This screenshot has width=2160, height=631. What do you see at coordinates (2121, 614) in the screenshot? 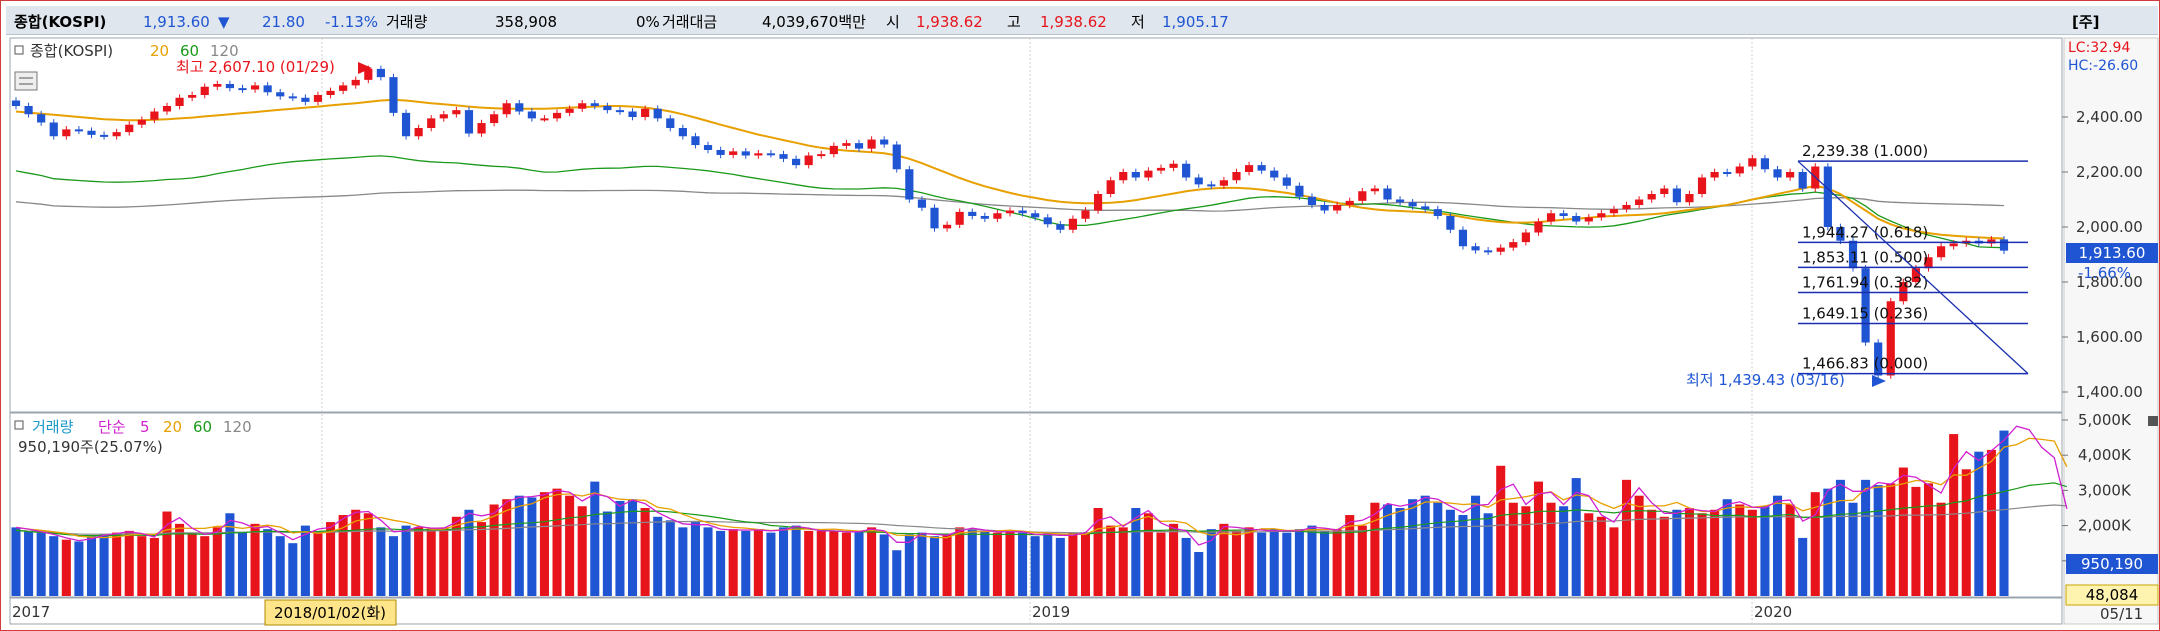
I see `x-label-end: 05/11` at bounding box center [2121, 614].